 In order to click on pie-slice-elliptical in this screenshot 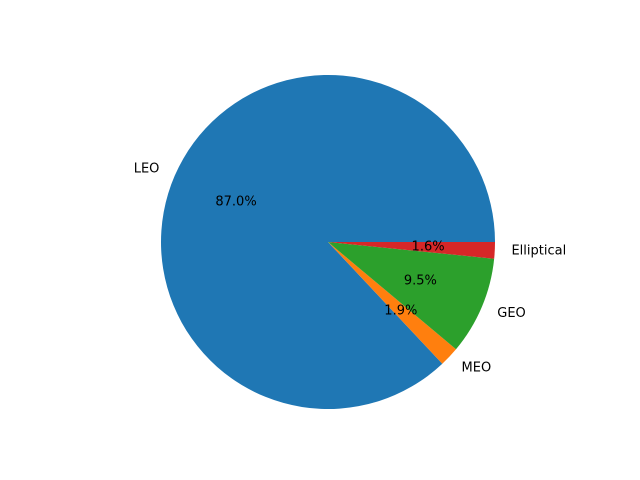, I will do `click(411, 250)`.